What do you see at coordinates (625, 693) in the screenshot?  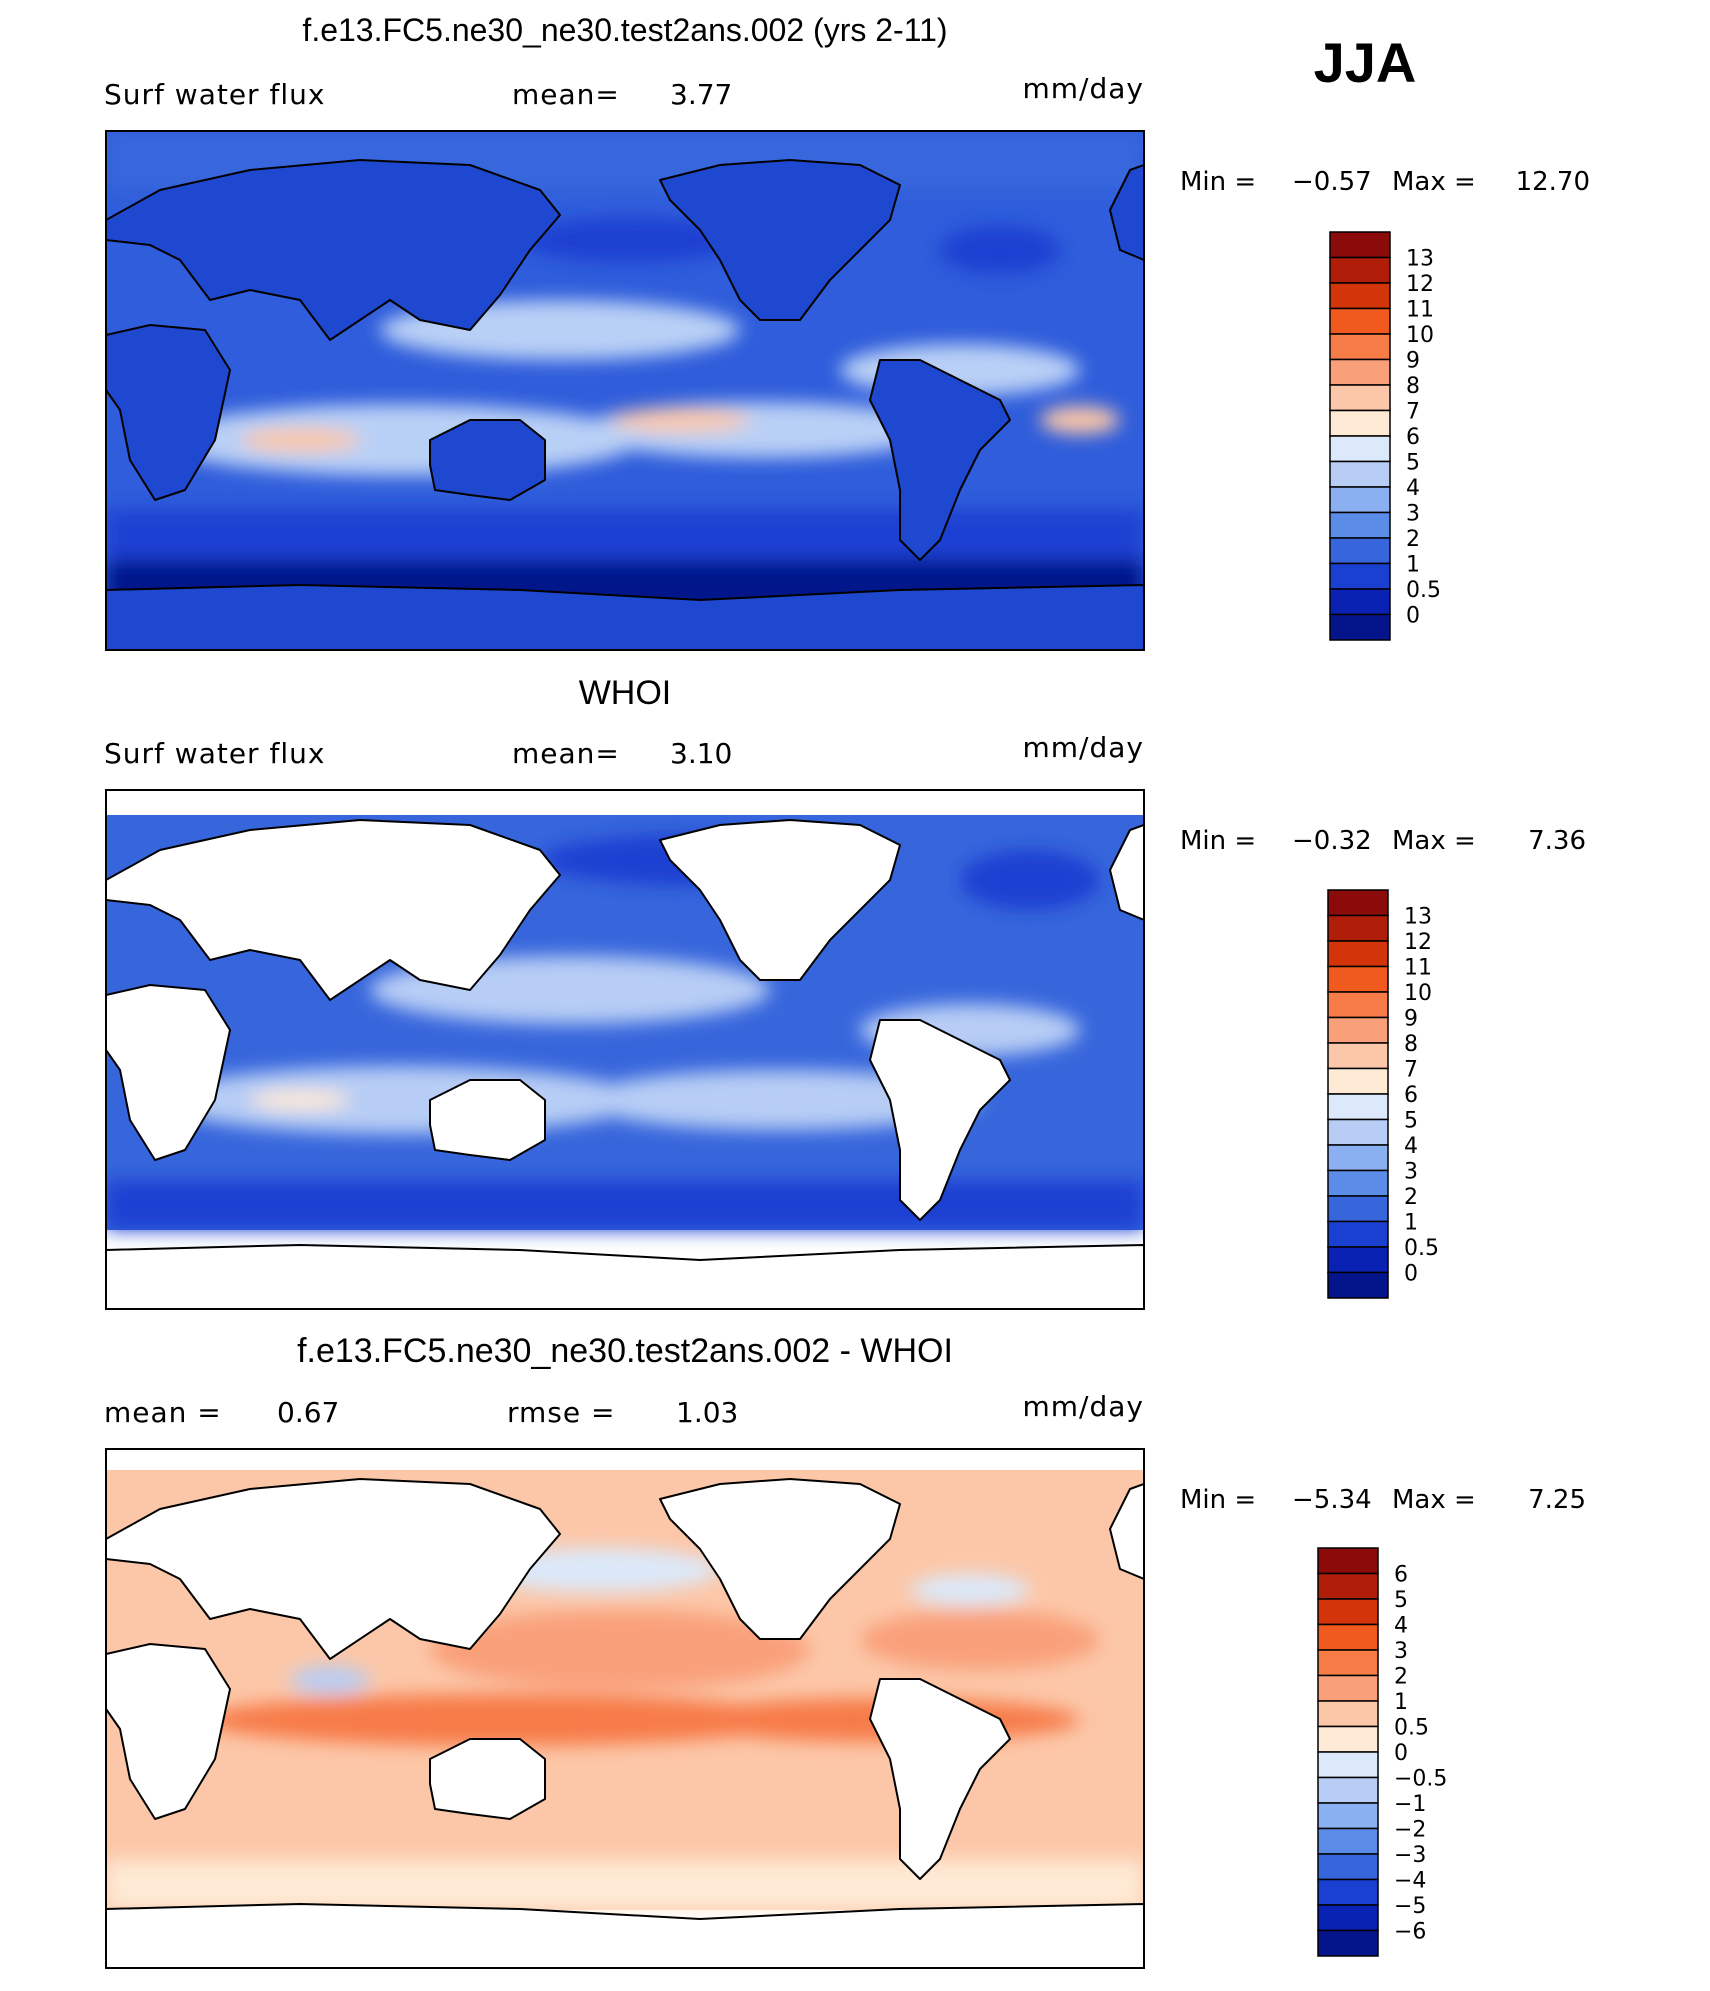 I see `panel-title: WHOI` at bounding box center [625, 693].